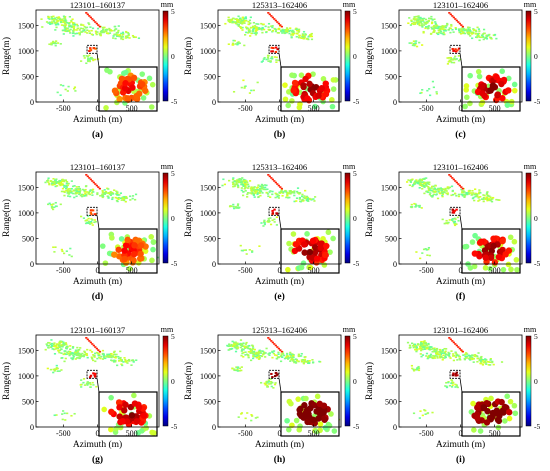  I want to click on panel-label: (g), so click(97, 459).